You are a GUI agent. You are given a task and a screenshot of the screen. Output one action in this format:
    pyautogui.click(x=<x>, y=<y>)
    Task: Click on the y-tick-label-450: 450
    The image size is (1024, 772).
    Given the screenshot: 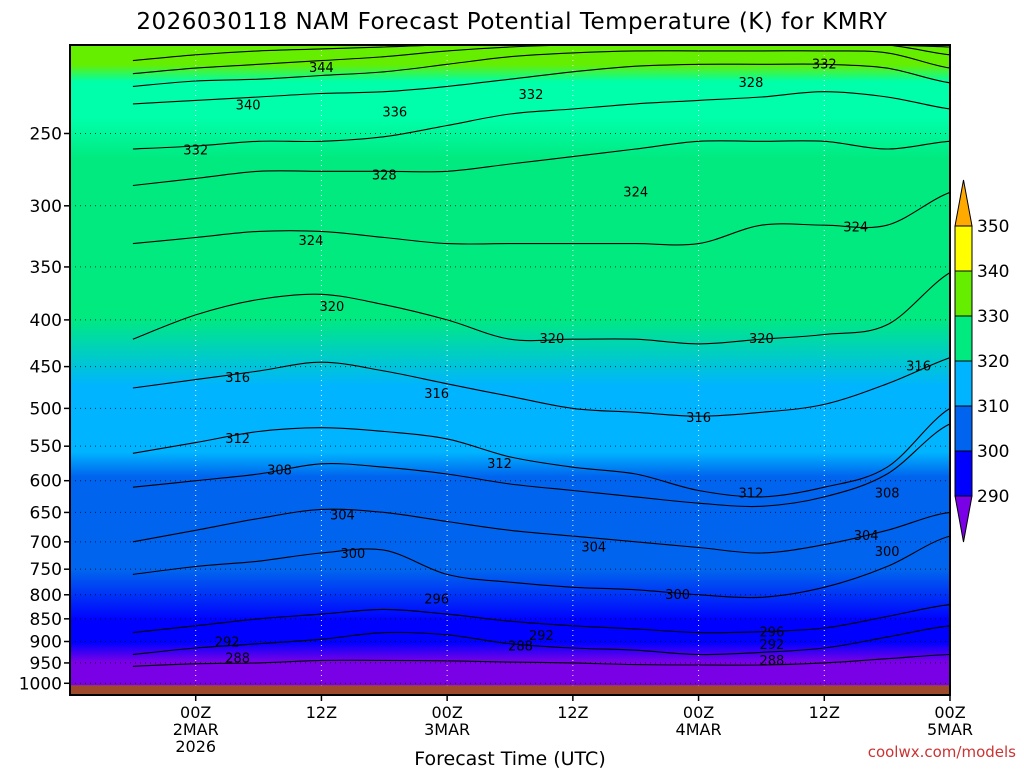 What is the action you would take?
    pyautogui.click(x=46, y=368)
    